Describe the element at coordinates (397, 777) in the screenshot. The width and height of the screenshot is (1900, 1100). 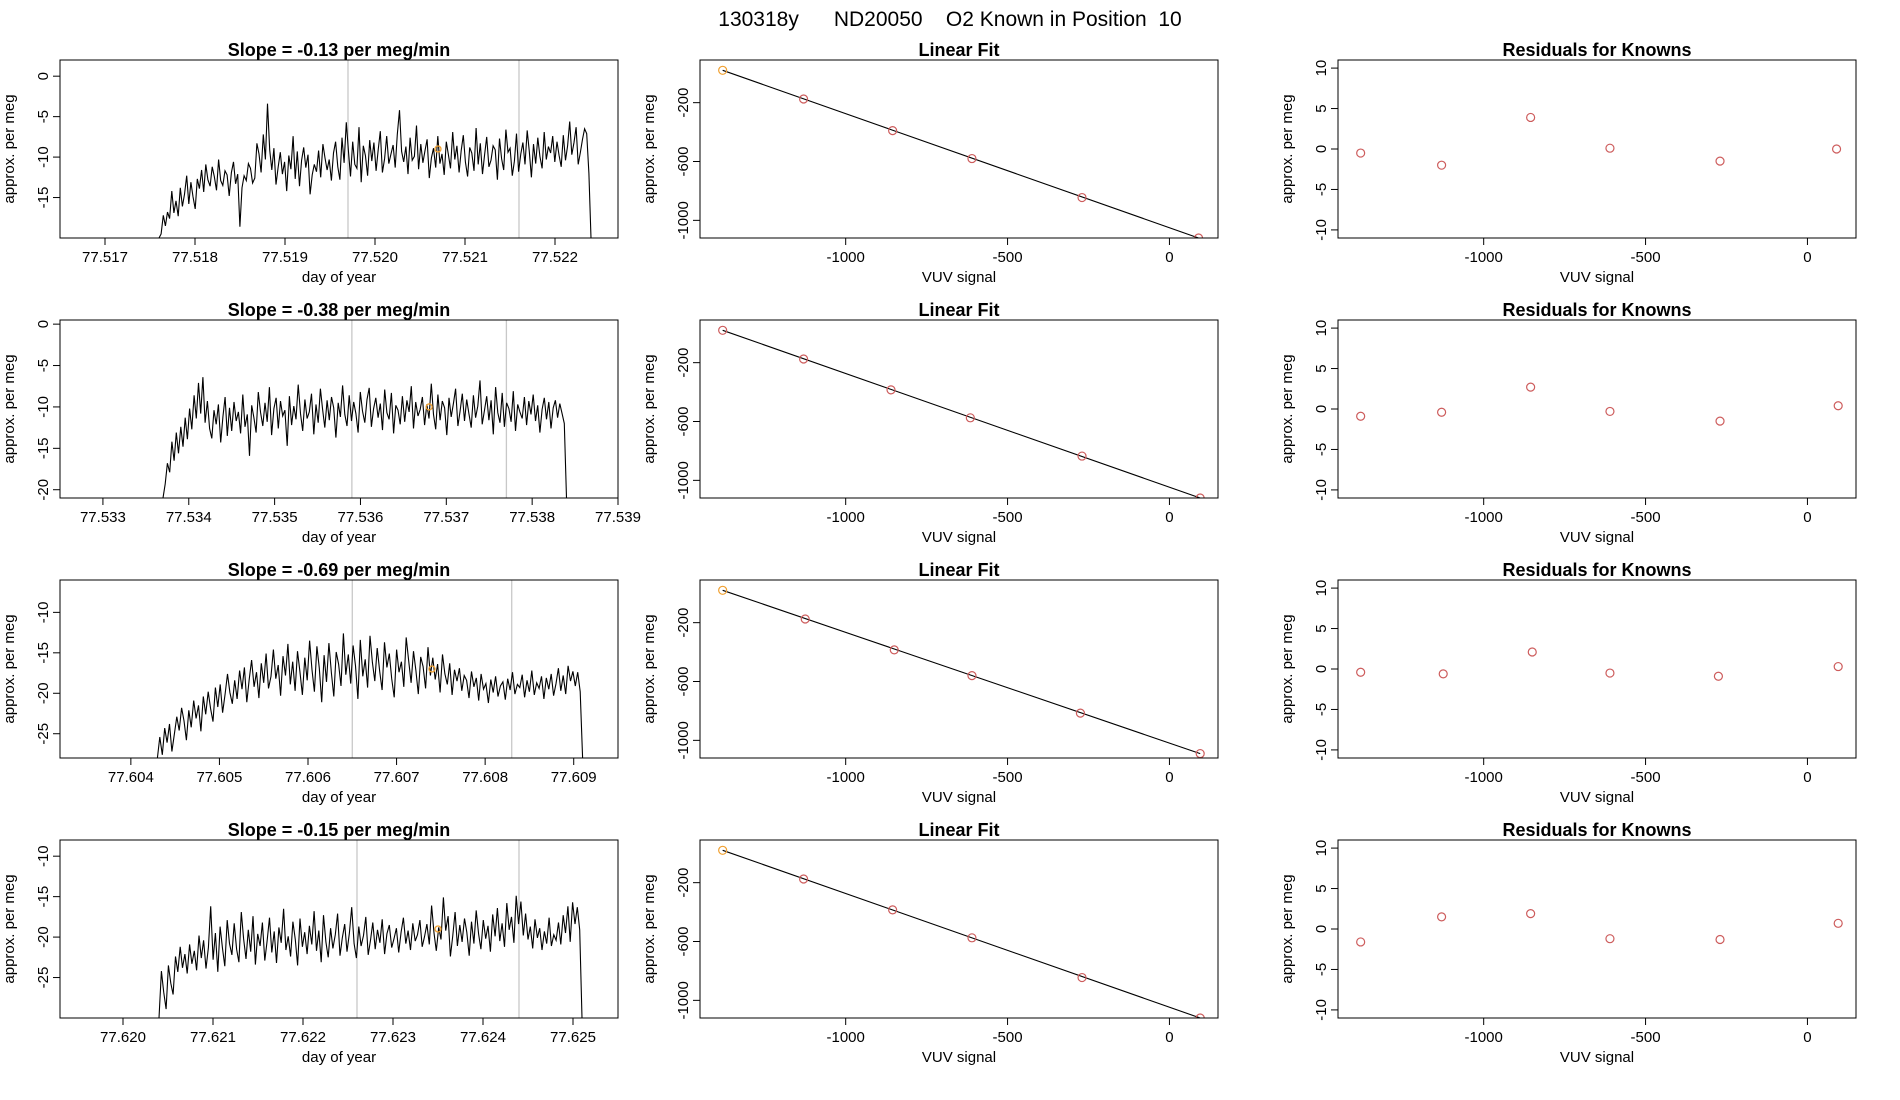
I see `x-tick-label: 77.607` at that location.